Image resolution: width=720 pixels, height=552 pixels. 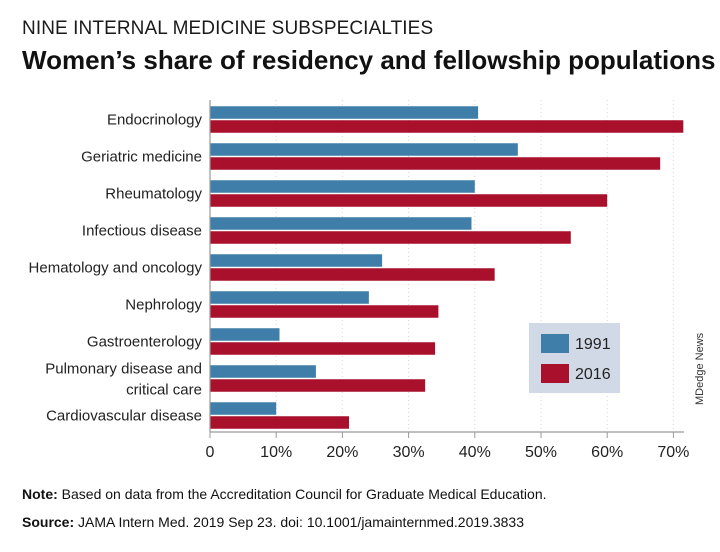 I want to click on category-label-line: critical care, so click(x=164, y=390).